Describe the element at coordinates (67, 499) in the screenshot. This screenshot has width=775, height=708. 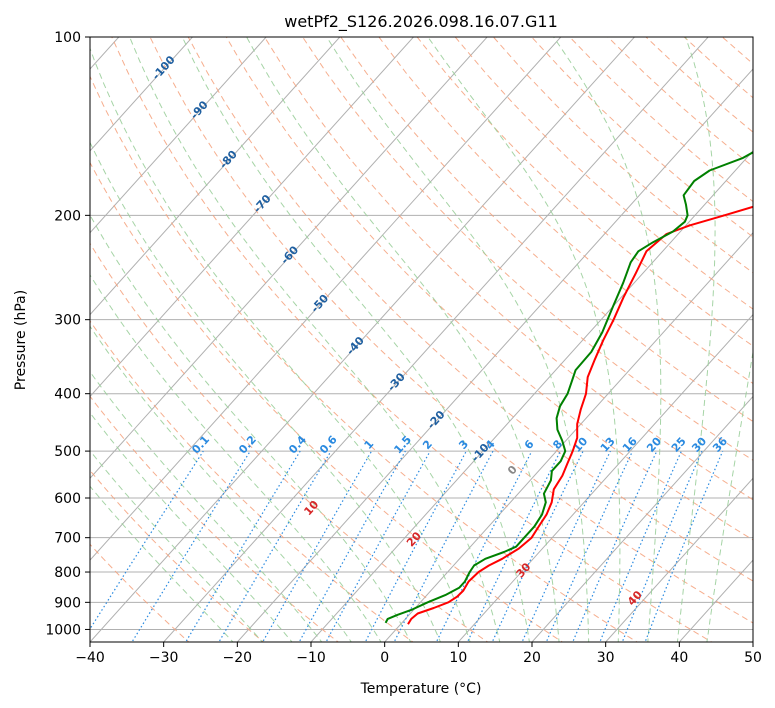
I see `y-tick-label: 600` at that location.